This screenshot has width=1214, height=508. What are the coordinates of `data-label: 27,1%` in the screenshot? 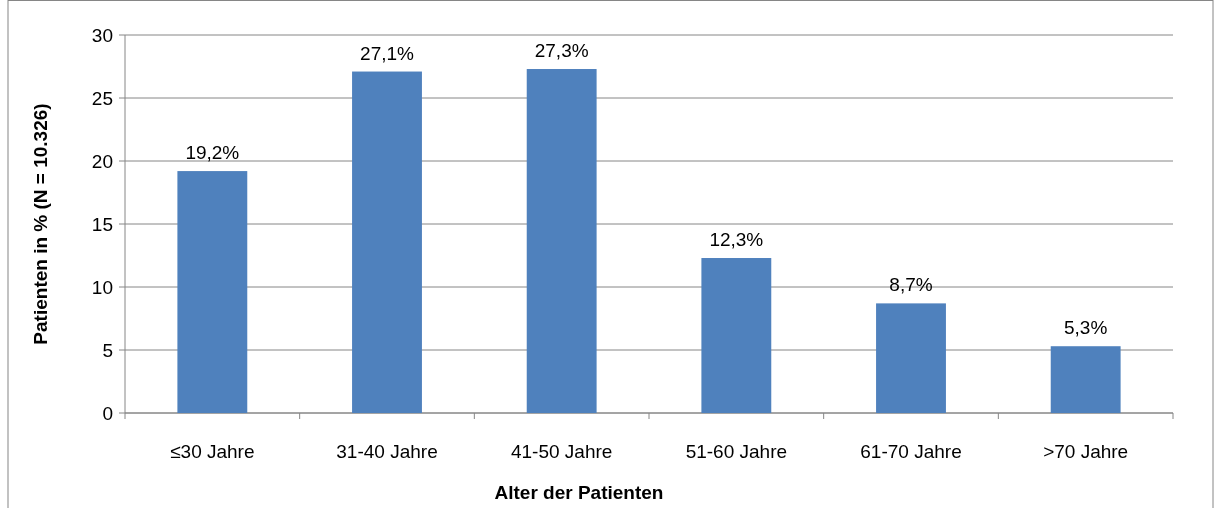 It's located at (387, 53).